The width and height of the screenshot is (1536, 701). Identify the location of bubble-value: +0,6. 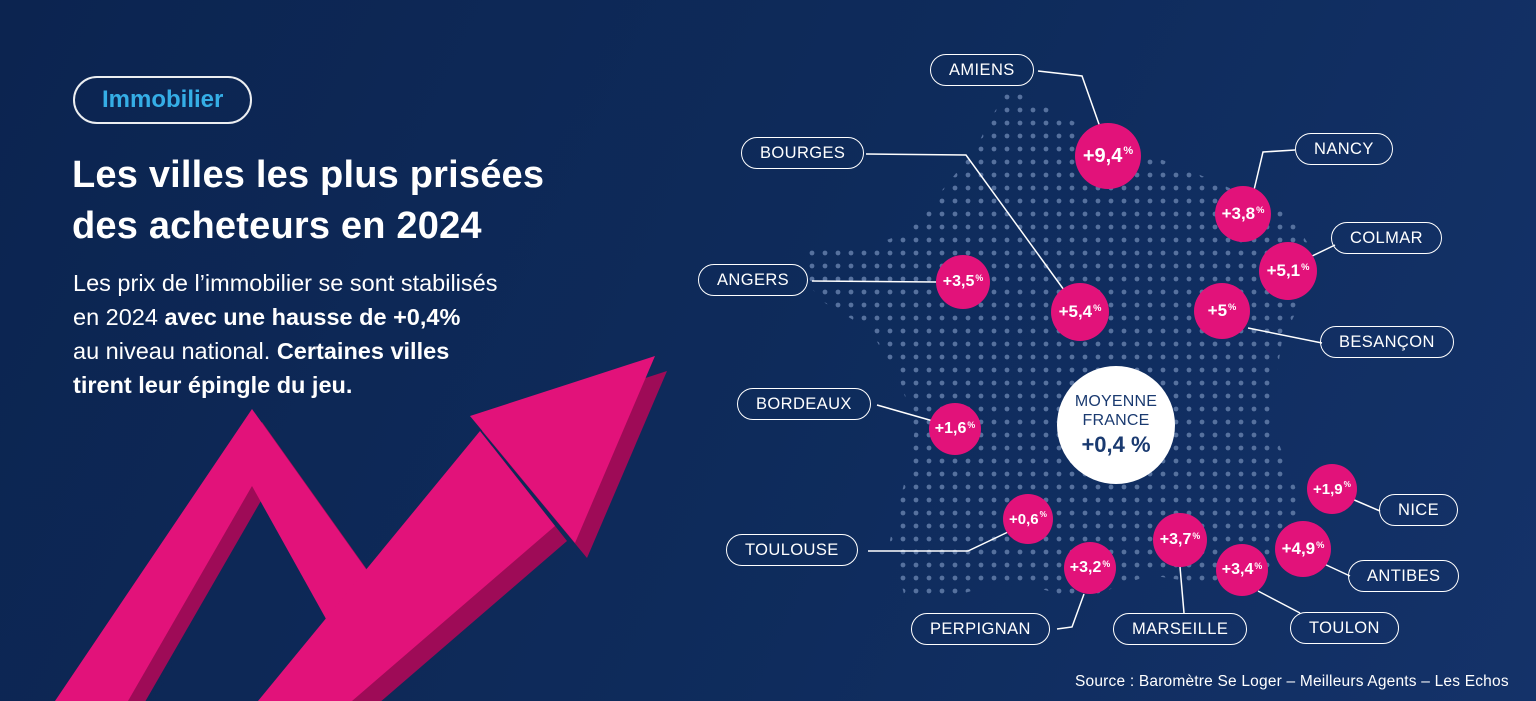
(1024, 519).